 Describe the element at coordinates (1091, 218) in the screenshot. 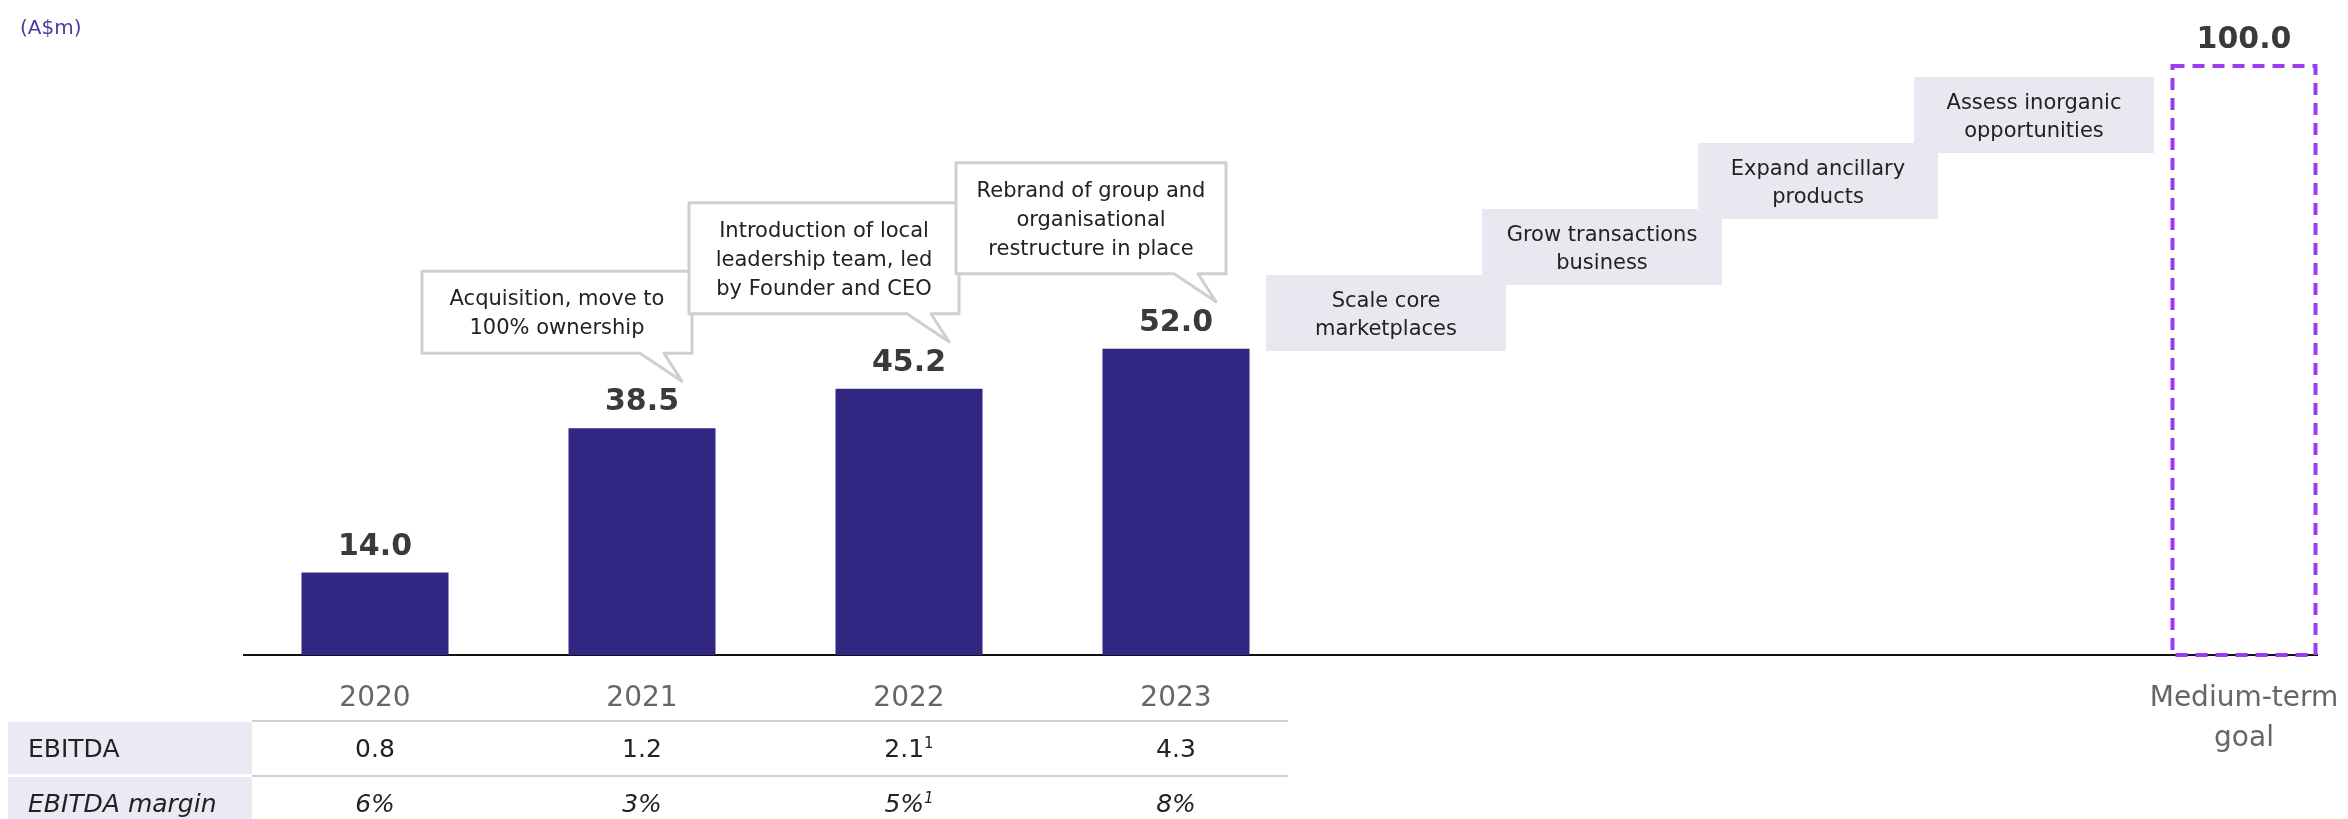

I see `annotation: Rebrand of group and organisational restructure in place` at that location.